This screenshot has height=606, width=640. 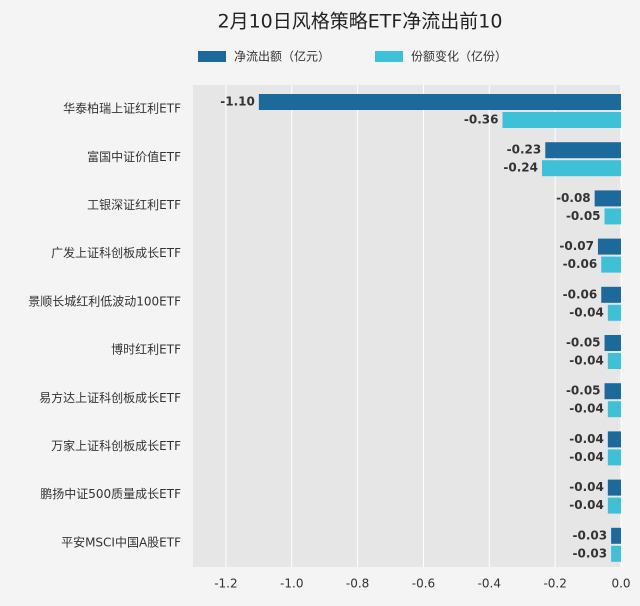 What do you see at coordinates (146, 349) in the screenshot?
I see `y-tick-label: 博时红利ETF` at bounding box center [146, 349].